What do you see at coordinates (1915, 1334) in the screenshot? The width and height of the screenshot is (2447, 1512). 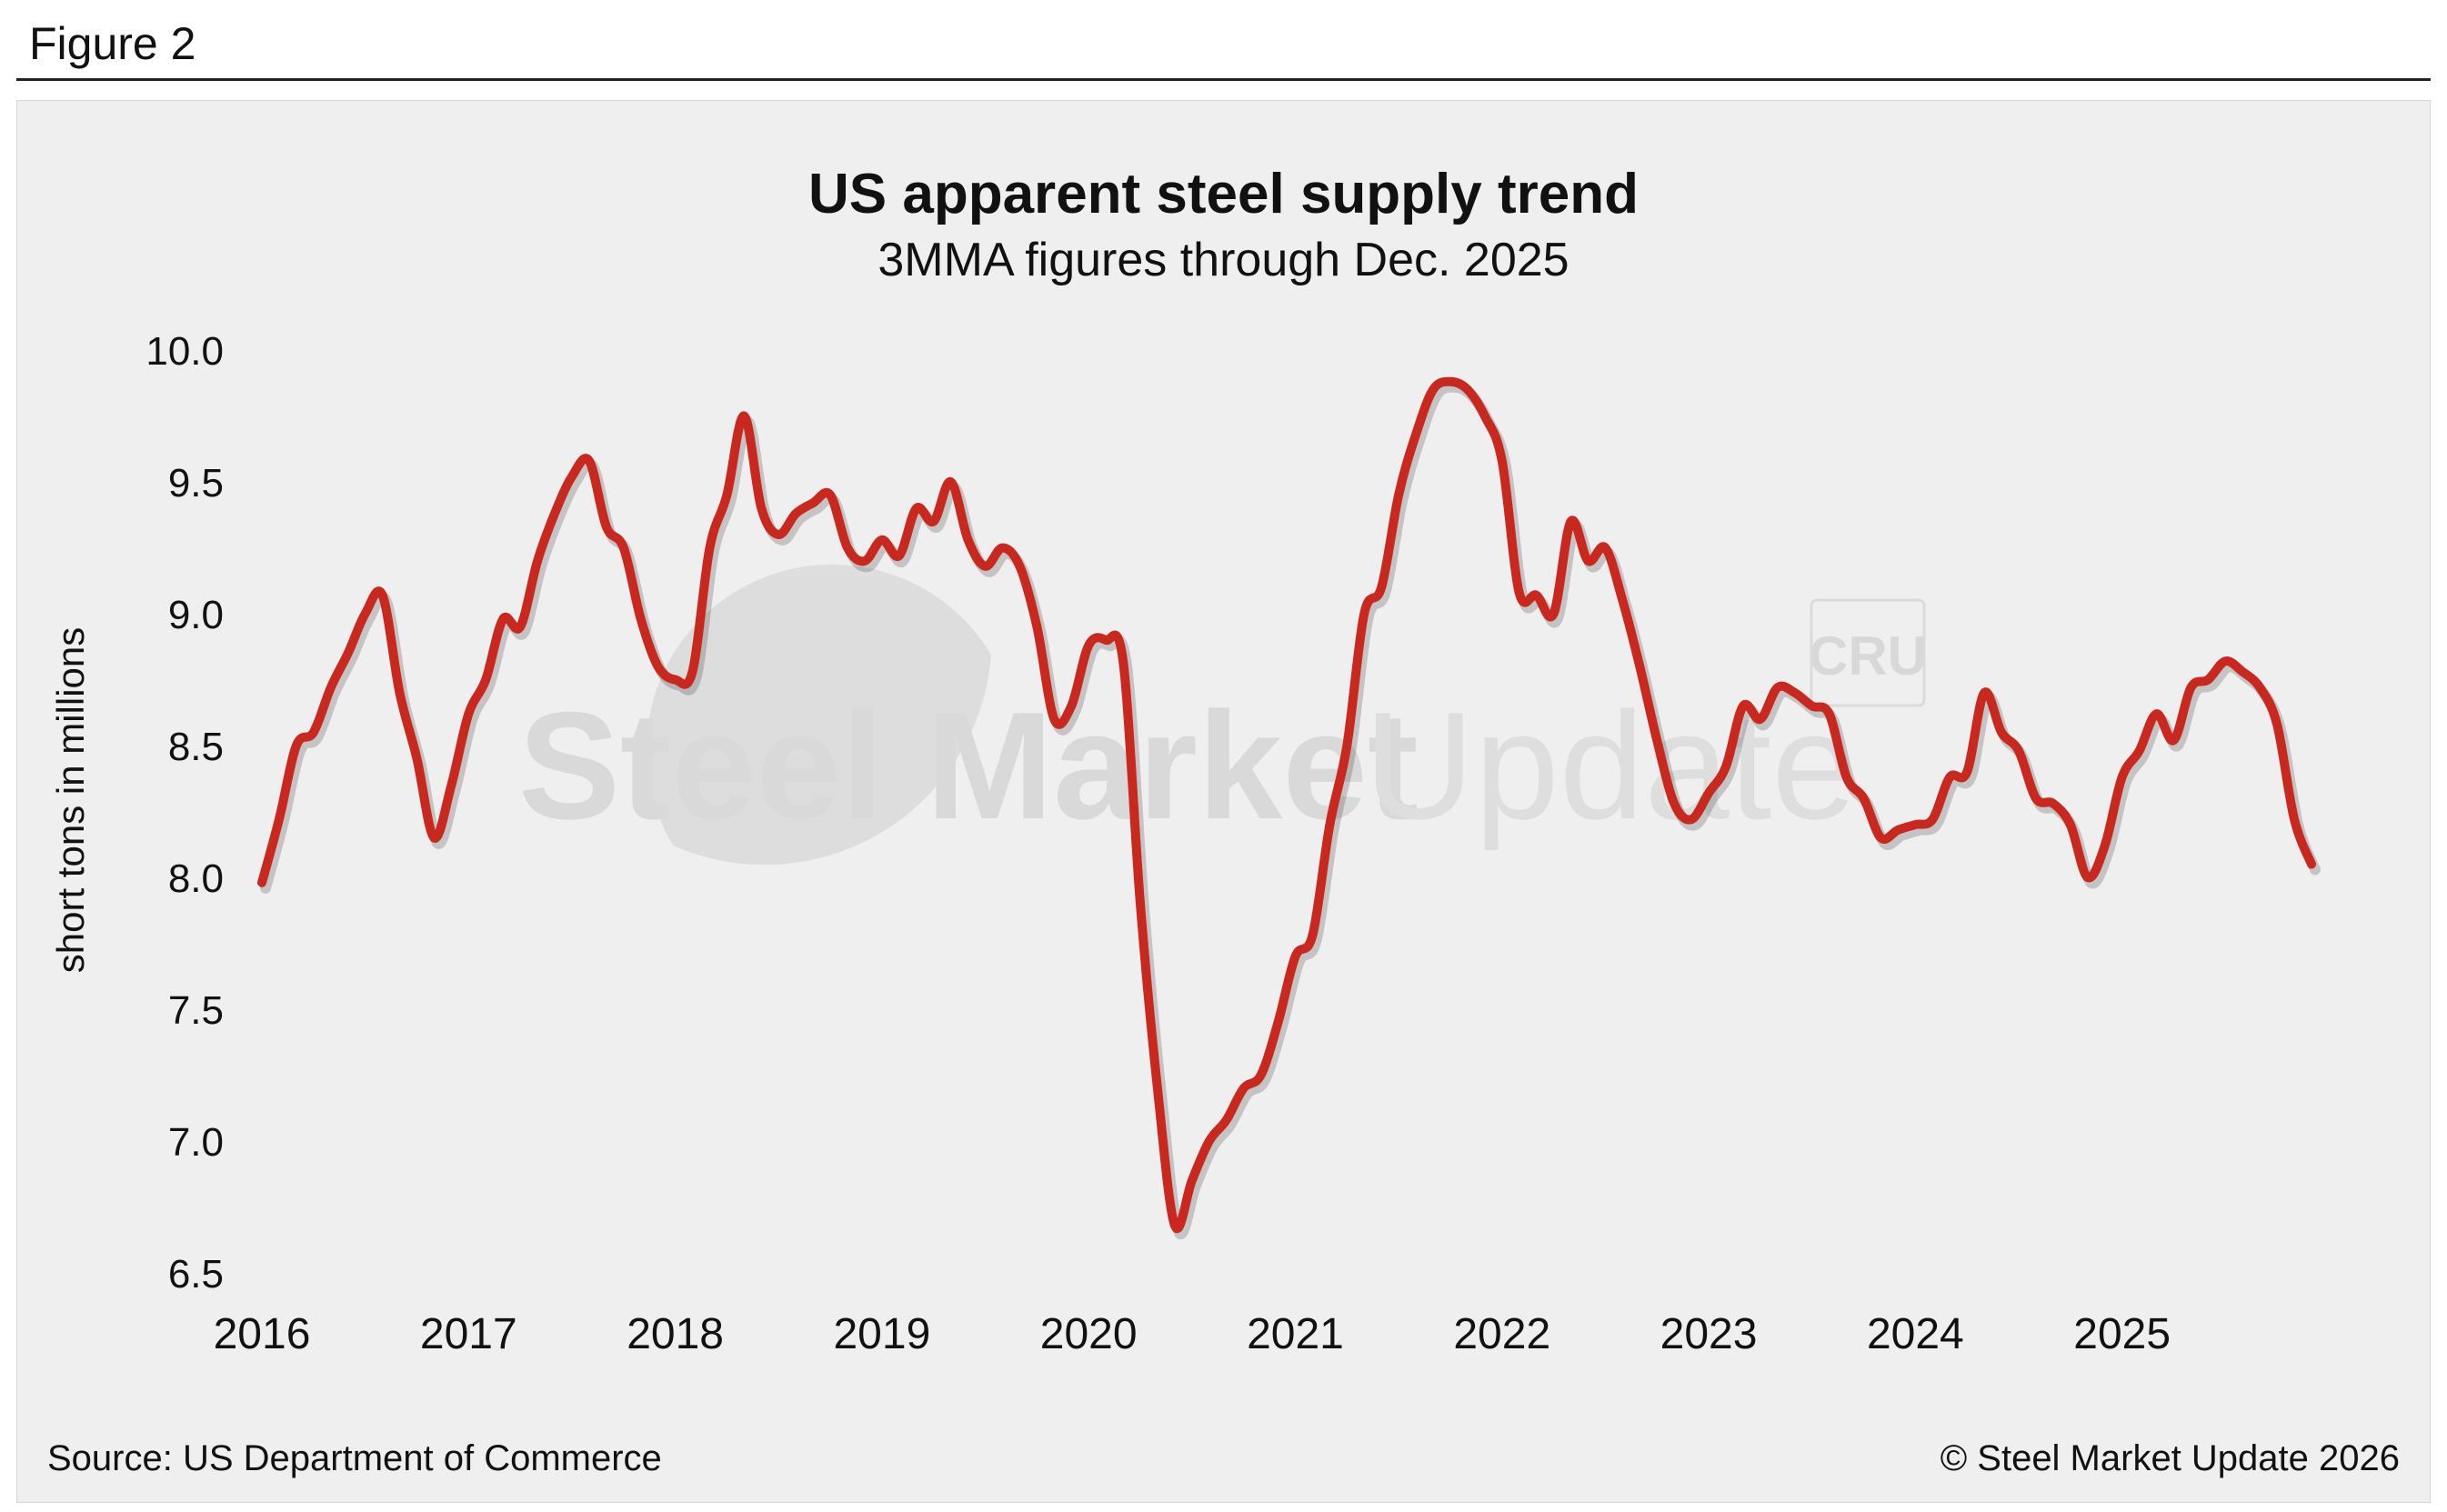 I see `x-tick-label: 2024` at bounding box center [1915, 1334].